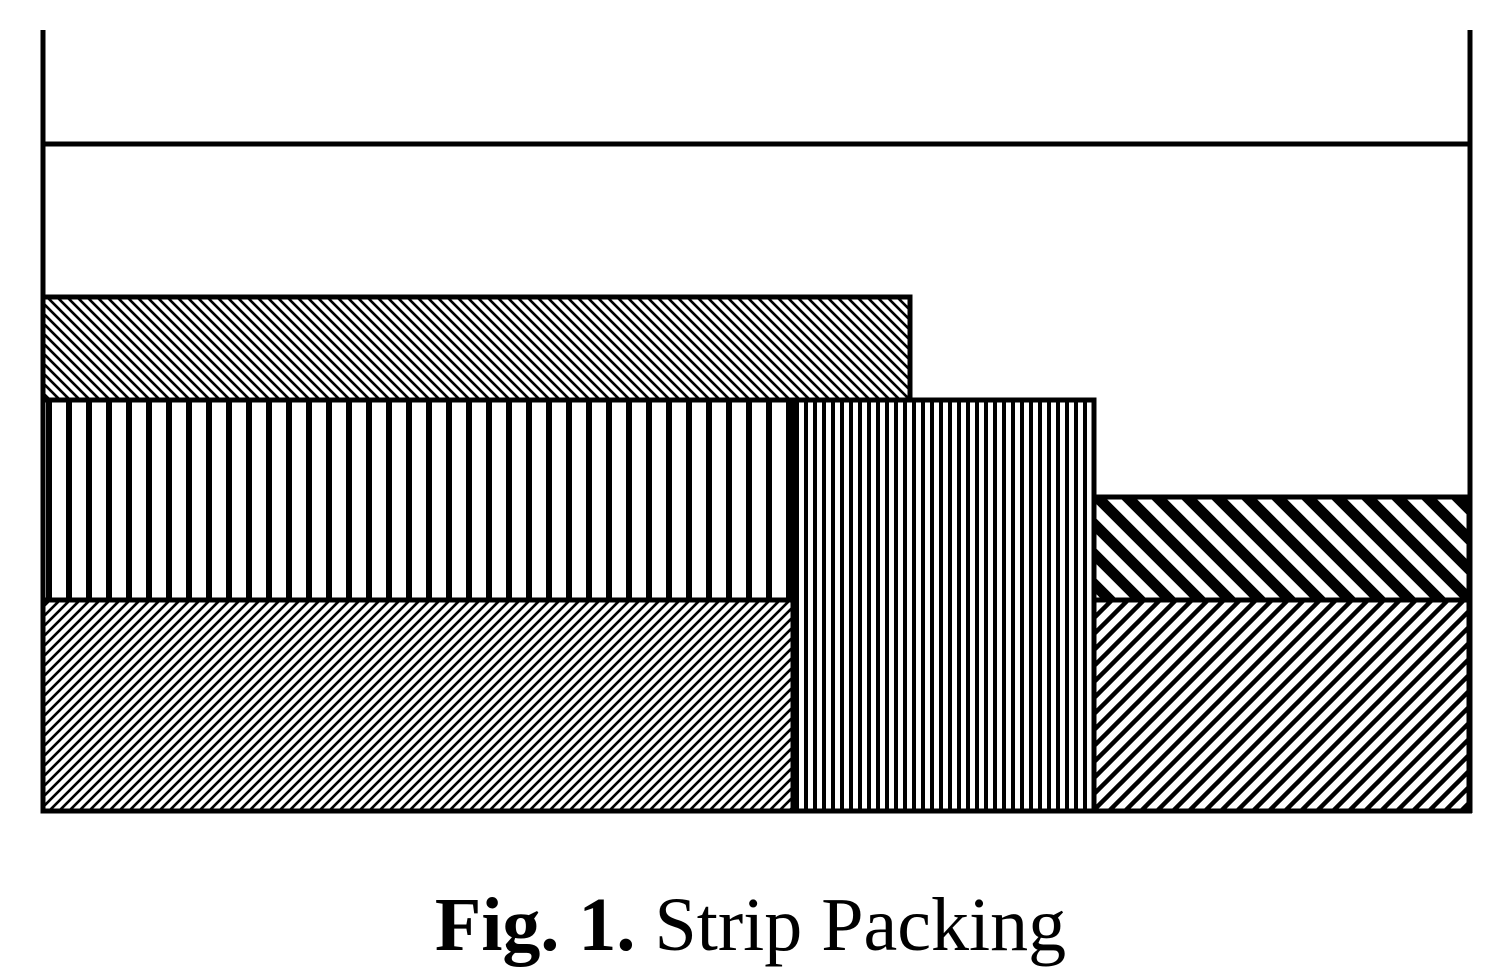 The image size is (1501, 975). What do you see at coordinates (476, 348) in the screenshot?
I see `rect-top-left` at bounding box center [476, 348].